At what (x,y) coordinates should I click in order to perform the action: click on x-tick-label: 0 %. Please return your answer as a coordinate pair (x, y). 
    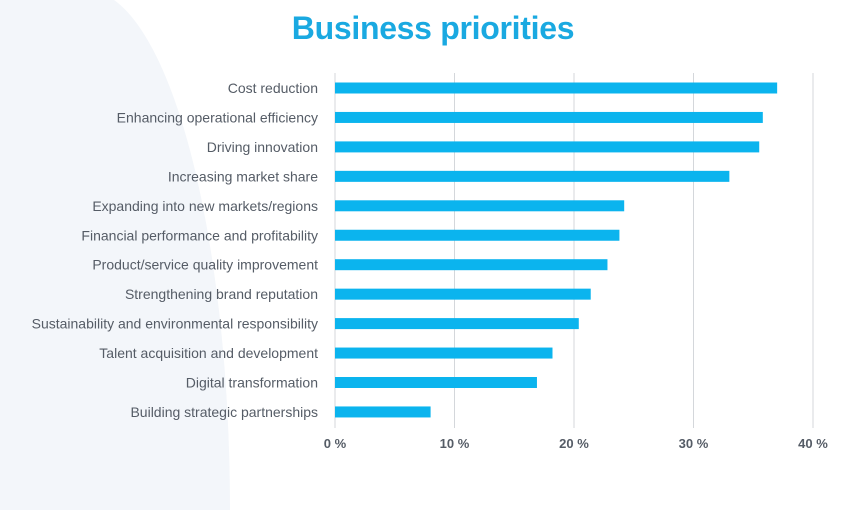
    Looking at the image, I should click on (335, 443).